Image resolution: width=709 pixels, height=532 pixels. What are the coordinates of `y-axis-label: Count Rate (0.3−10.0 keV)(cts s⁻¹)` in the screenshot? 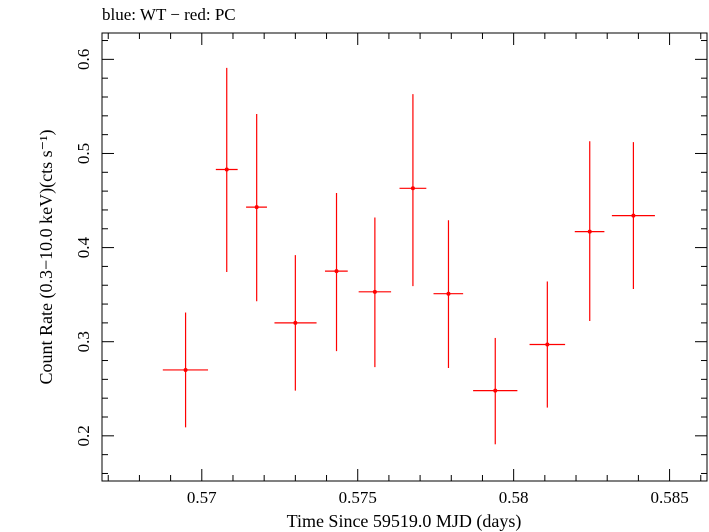 It's located at (46, 256).